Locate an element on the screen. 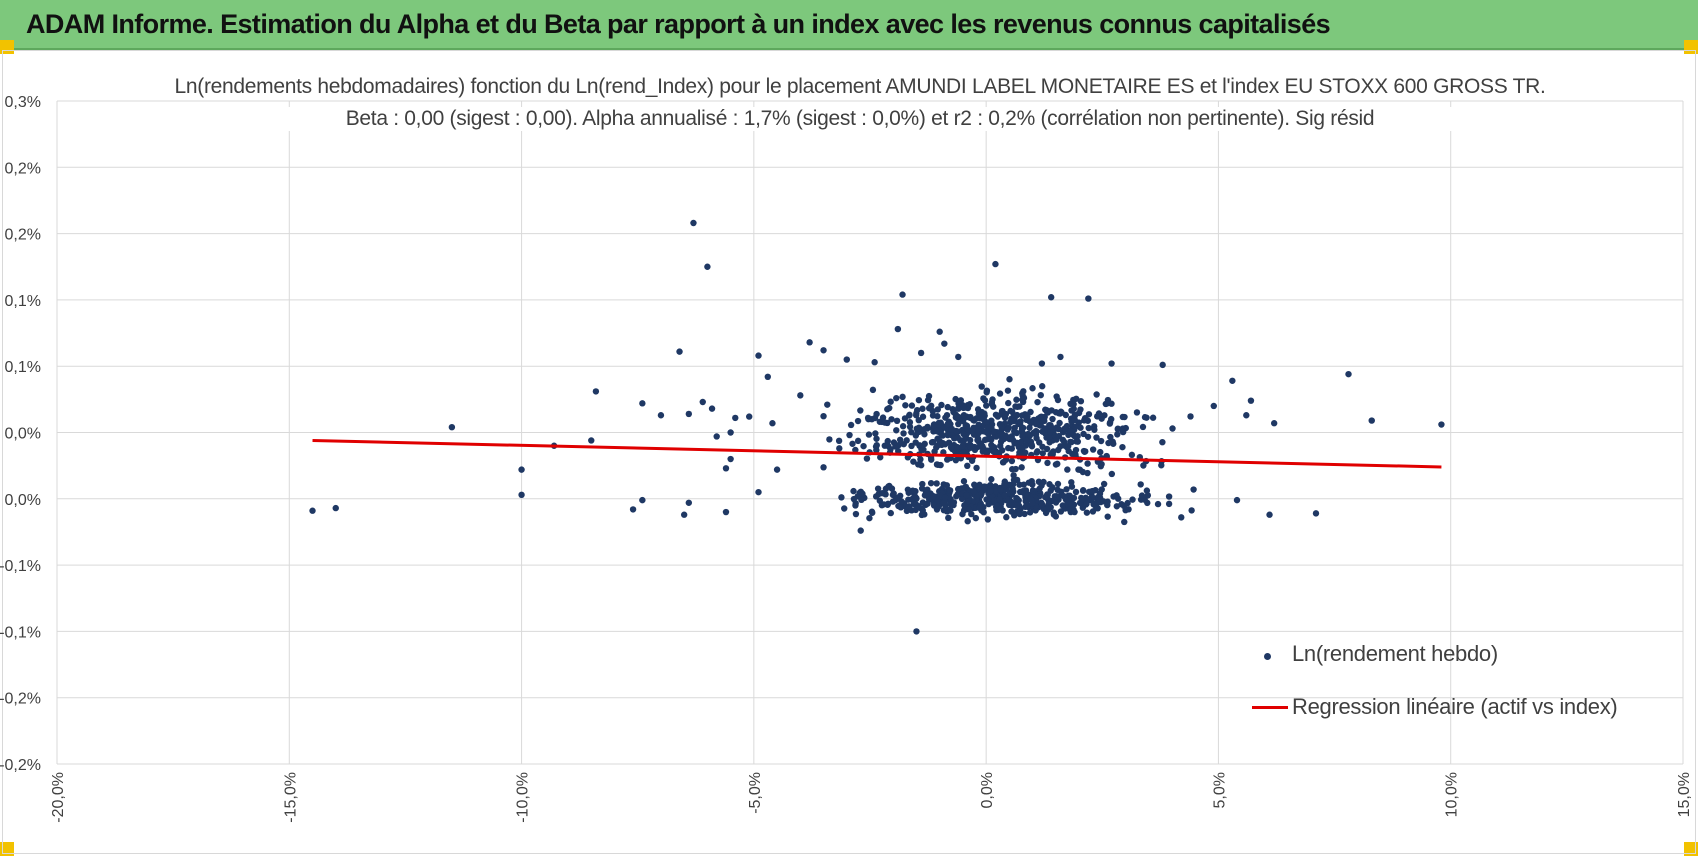  y-tick-label: -0,2% is located at coordinates (20, 765).